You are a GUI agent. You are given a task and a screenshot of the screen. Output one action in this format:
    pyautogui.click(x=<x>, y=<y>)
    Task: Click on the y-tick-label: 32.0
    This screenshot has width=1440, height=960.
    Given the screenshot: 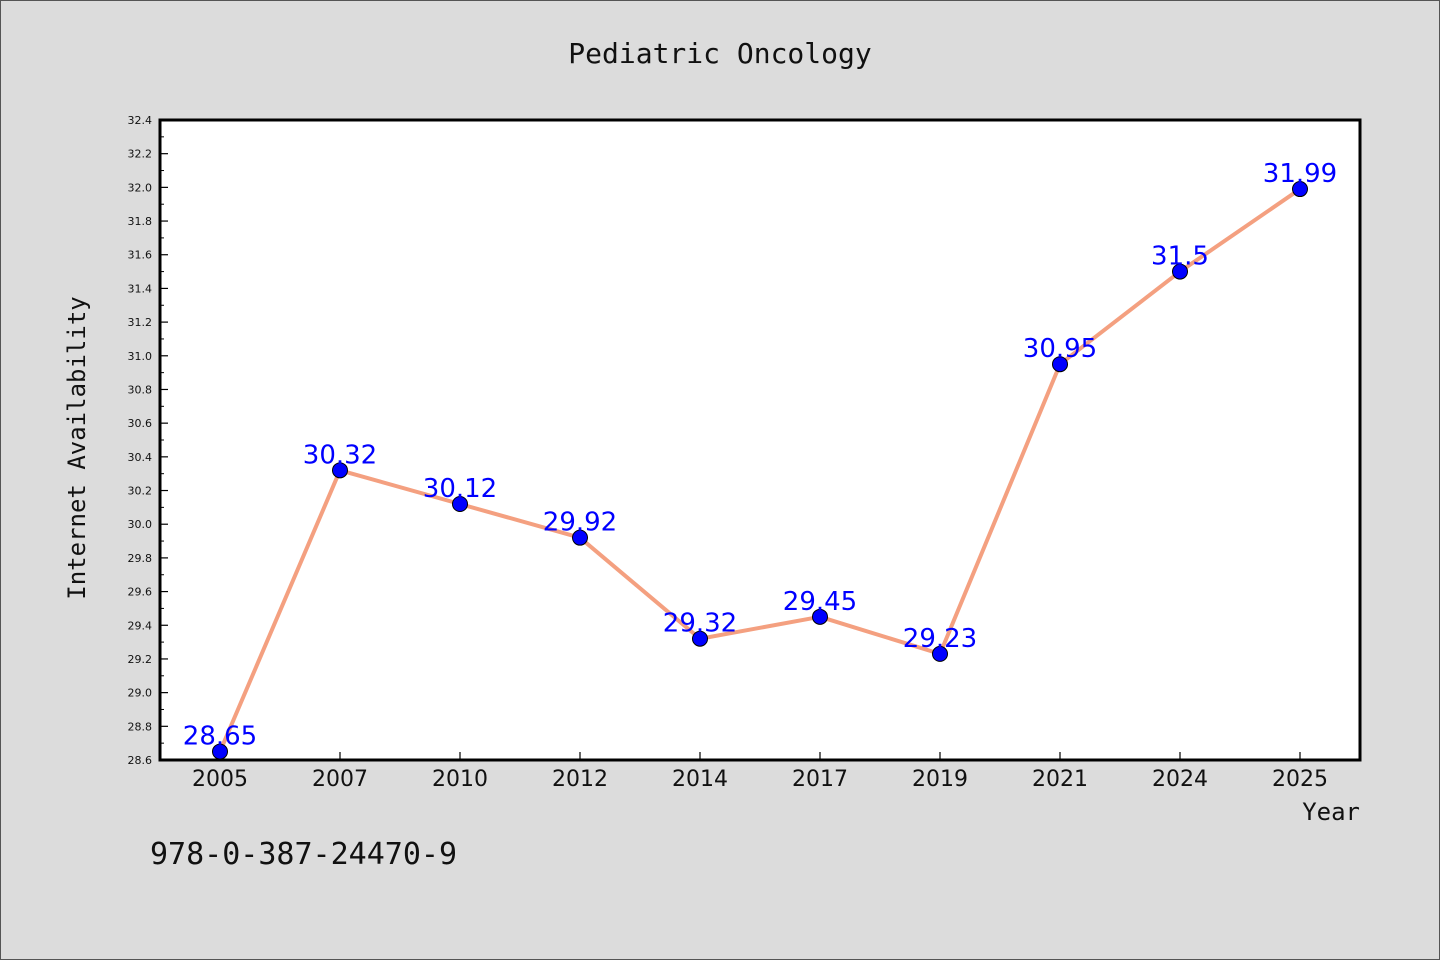 What is the action you would take?
    pyautogui.click(x=140, y=187)
    